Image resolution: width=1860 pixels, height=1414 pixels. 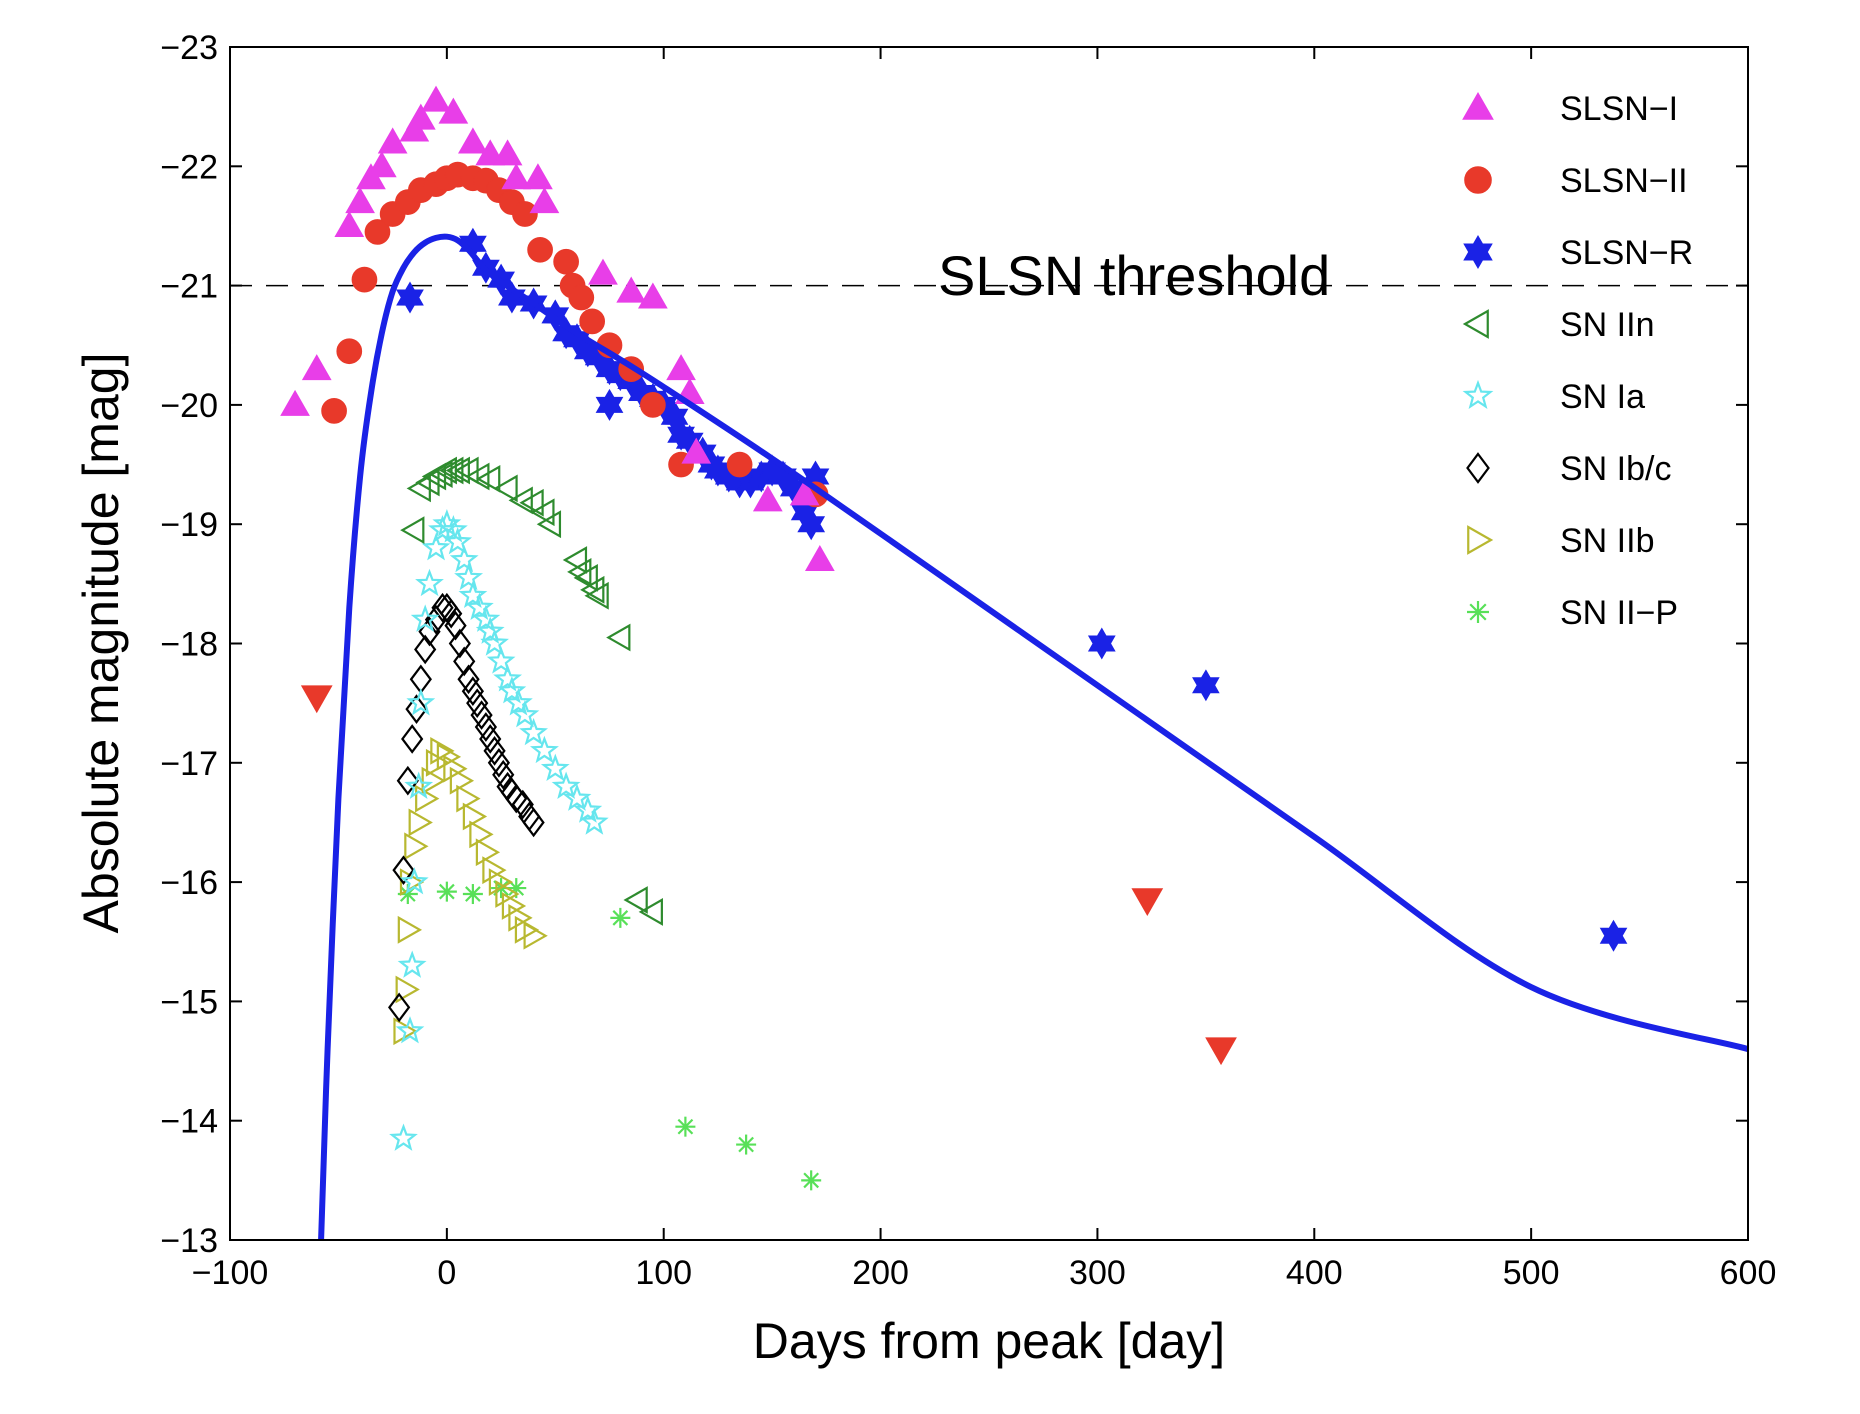 What do you see at coordinates (989, 1341) in the screenshot?
I see `x-axis-label: Days from peak [day]` at bounding box center [989, 1341].